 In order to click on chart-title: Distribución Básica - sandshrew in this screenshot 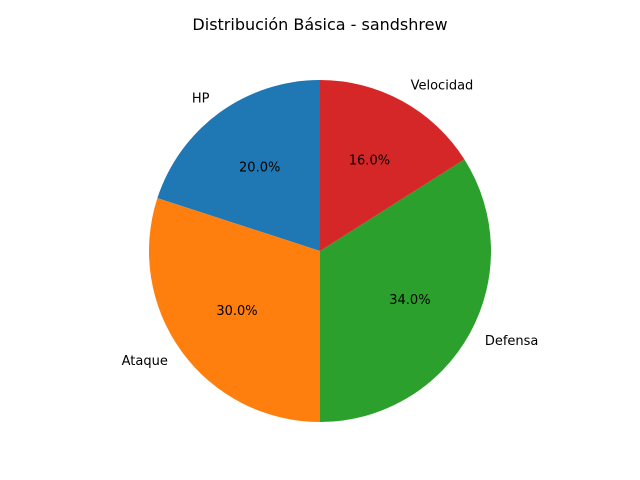, I will do `click(319, 24)`.